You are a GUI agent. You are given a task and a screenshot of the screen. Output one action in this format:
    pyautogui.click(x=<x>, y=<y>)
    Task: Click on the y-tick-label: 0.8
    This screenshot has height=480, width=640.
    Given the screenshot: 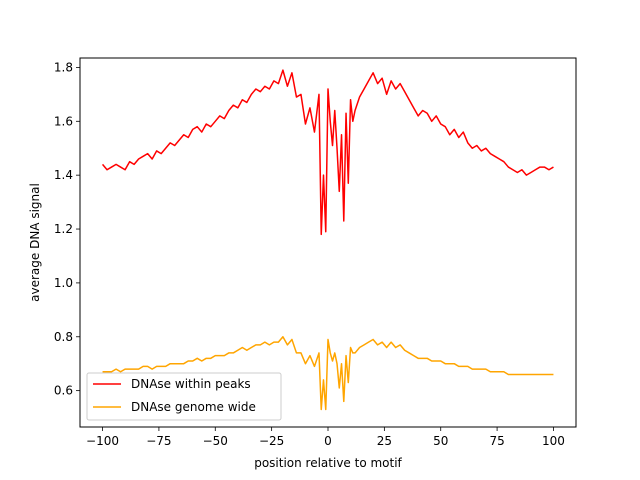 What is the action you would take?
    pyautogui.click(x=63, y=337)
    